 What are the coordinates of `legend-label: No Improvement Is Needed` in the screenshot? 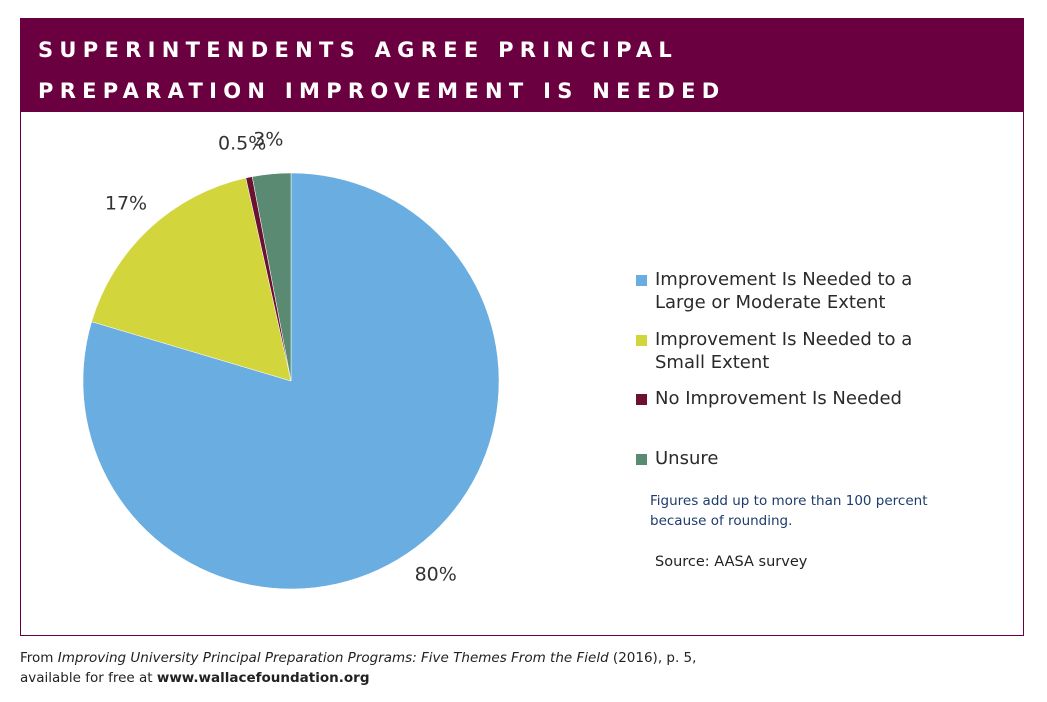 It's located at (778, 398).